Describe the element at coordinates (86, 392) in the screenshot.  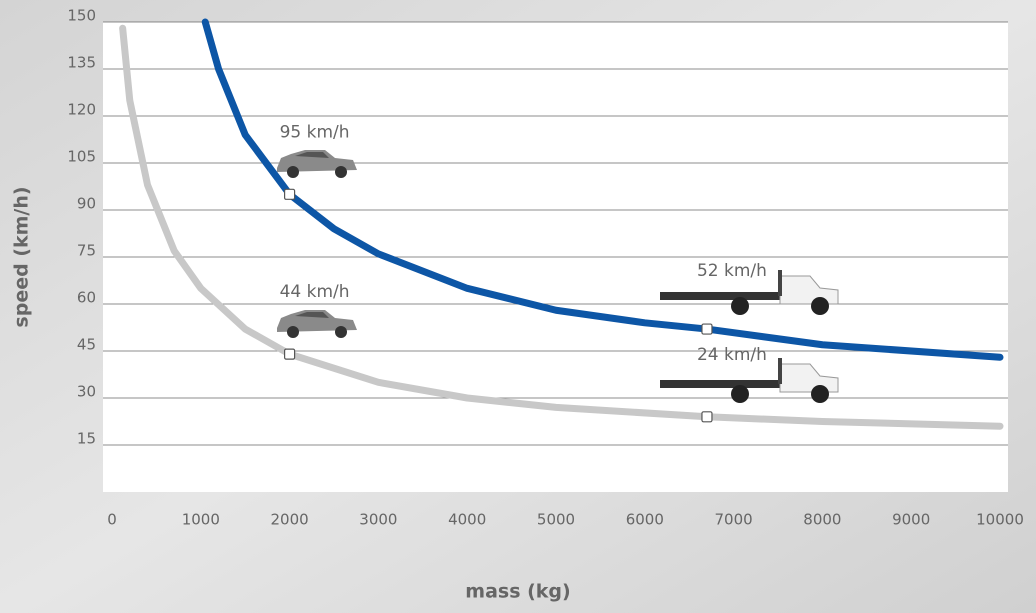
I see `y-tick-label: 30` at that location.